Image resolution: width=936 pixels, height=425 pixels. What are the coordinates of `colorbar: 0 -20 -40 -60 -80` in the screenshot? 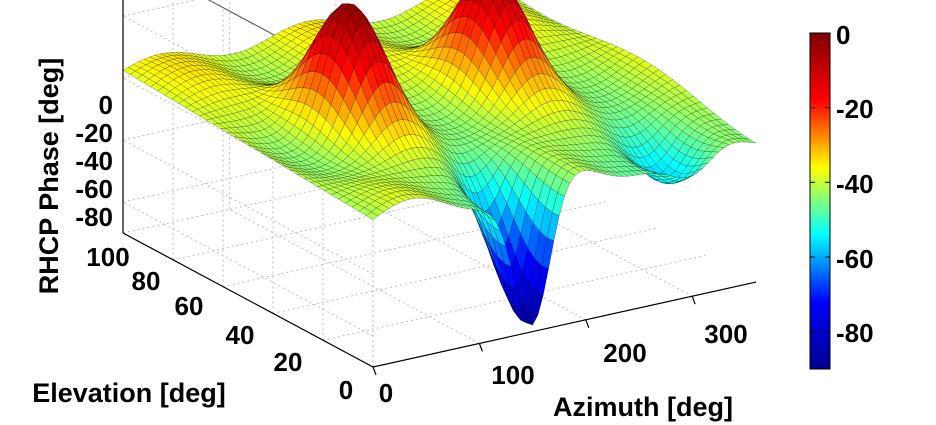 It's located at (841, 195).